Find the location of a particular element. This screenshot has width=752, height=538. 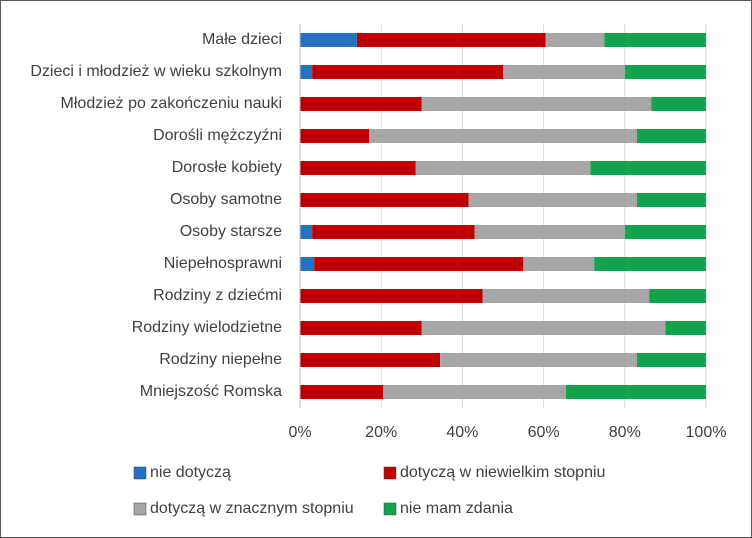

legend-label: dotyczą w niewielkim stopniu is located at coordinates (502, 472).